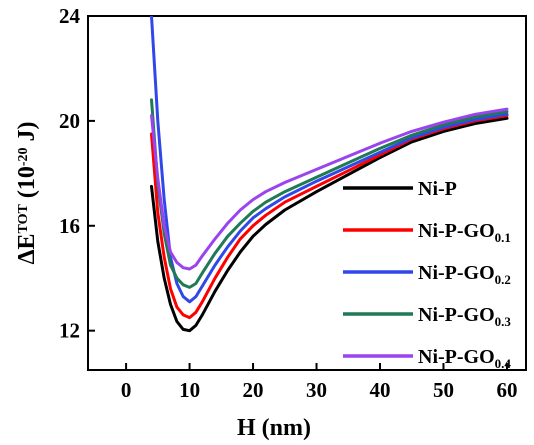 Image resolution: width=534 pixels, height=445 pixels. What do you see at coordinates (316, 390) in the screenshot?
I see `x-tick-label: 30` at bounding box center [316, 390].